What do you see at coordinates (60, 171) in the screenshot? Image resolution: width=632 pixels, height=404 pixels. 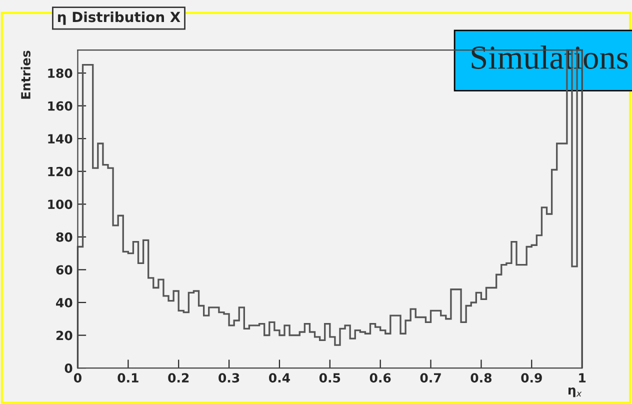 I see `y-tick-label: 120` at bounding box center [60, 171].